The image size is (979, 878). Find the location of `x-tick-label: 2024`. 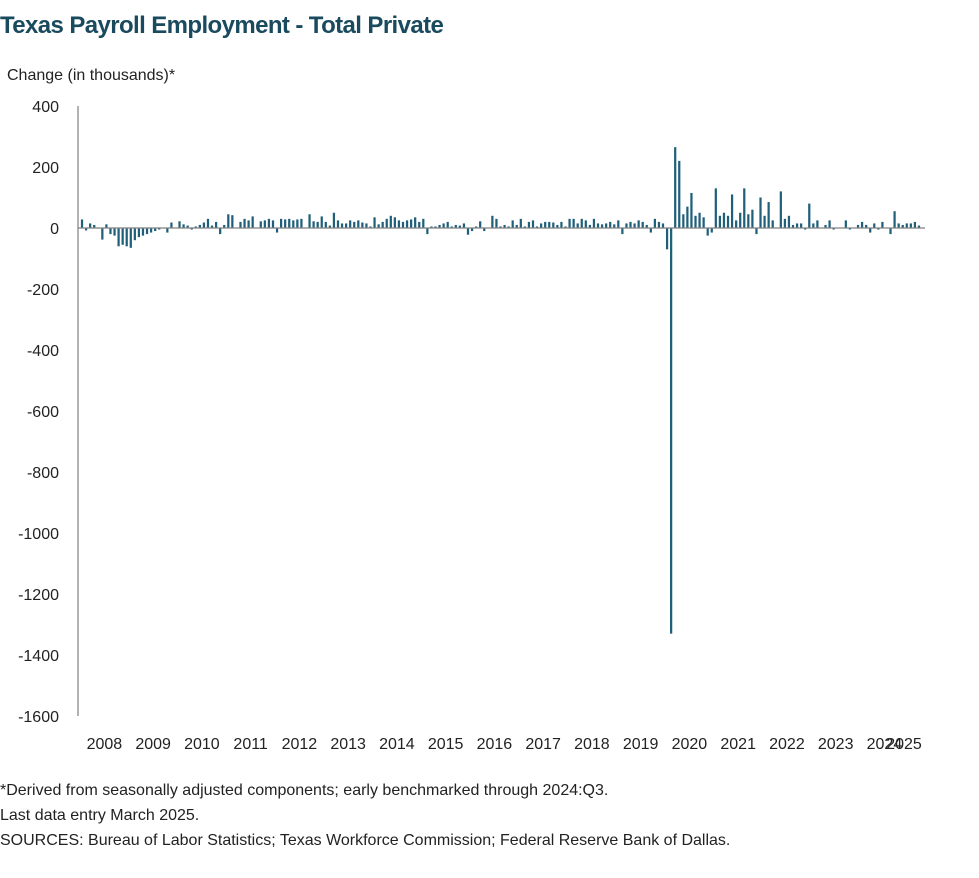

x-tick-label: 2024 is located at coordinates (885, 744).